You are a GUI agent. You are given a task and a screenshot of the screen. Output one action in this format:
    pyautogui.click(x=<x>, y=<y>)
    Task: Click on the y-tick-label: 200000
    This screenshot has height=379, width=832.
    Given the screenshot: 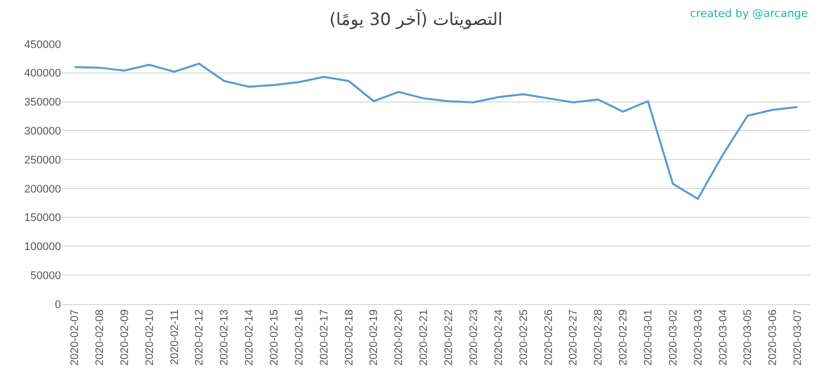 What is the action you would take?
    pyautogui.click(x=42, y=189)
    